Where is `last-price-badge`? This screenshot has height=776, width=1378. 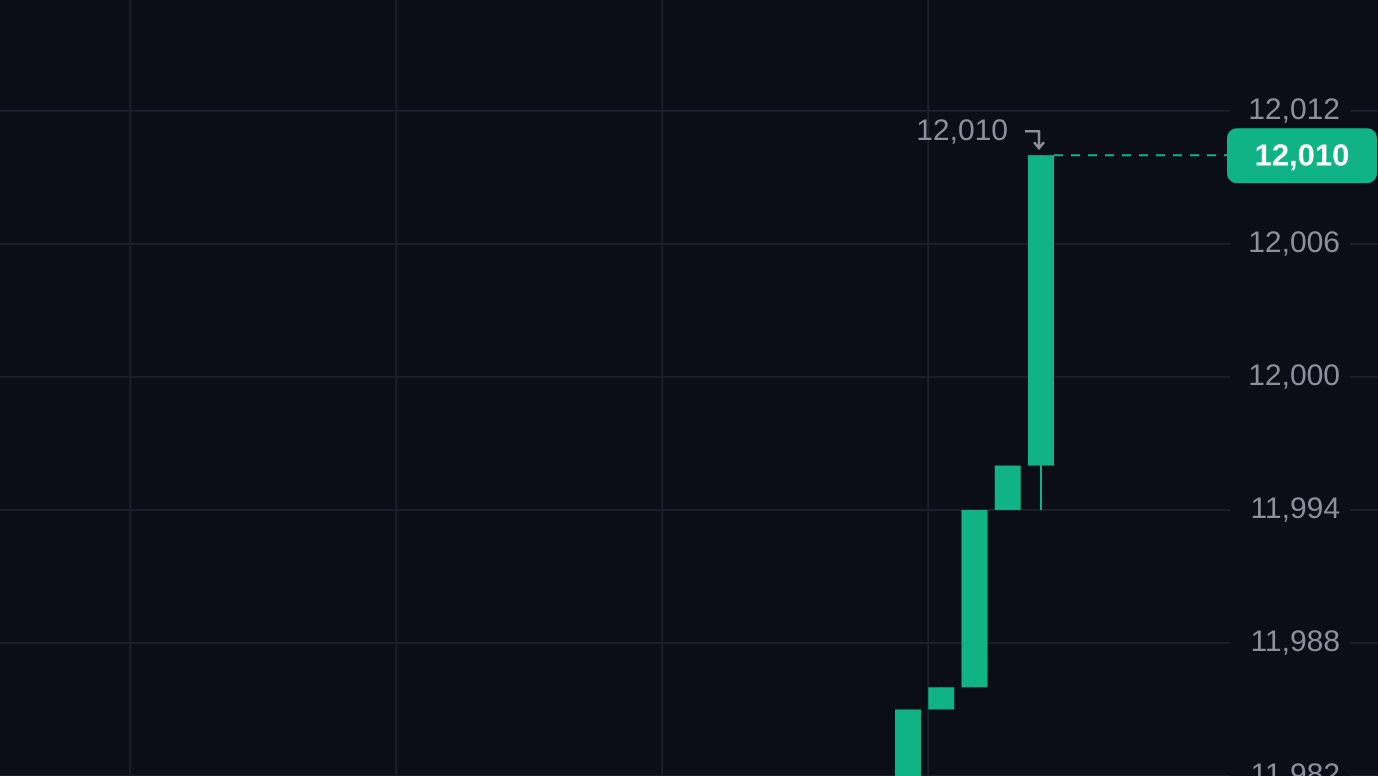
last-price-badge is located at coordinates (1302, 156).